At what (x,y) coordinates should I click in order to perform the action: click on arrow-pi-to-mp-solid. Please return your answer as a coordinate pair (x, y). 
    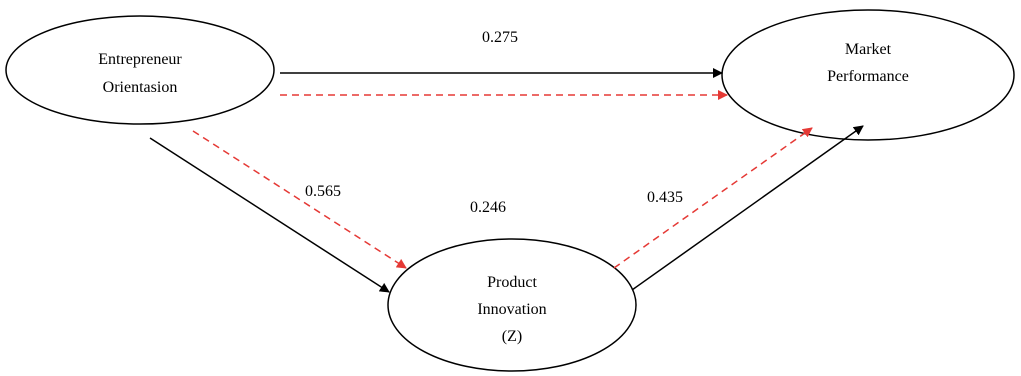
    Looking at the image, I should click on (747, 208).